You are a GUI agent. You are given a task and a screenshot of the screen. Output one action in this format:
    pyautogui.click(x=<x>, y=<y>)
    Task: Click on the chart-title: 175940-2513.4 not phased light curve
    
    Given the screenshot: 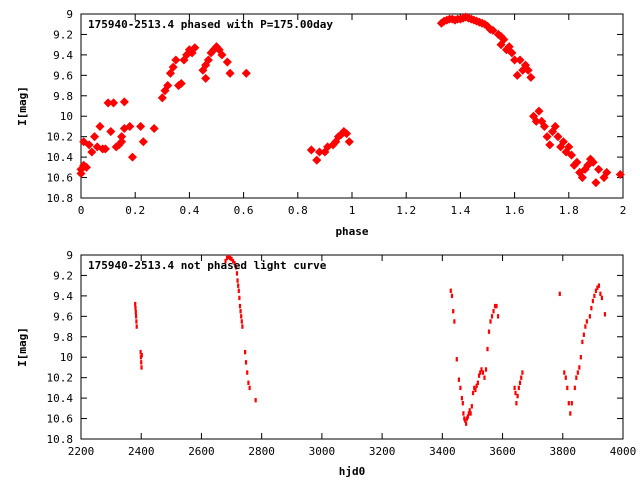 What is the action you would take?
    pyautogui.click(x=207, y=265)
    